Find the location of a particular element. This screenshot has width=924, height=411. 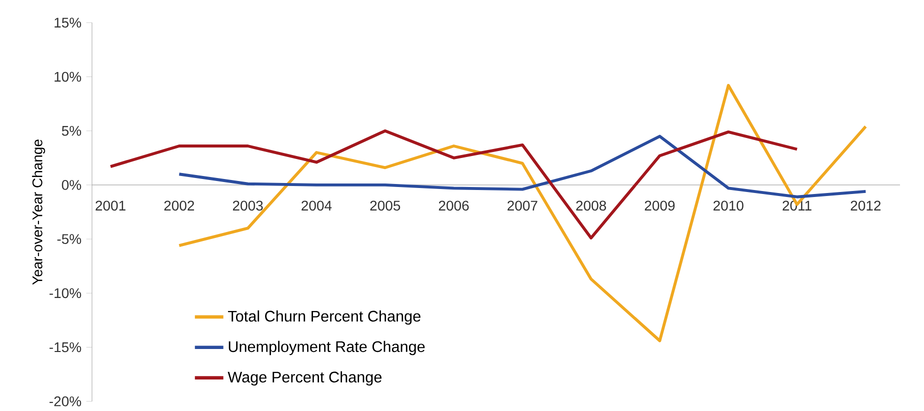

y-tick-label: -5% is located at coordinates (69, 239).